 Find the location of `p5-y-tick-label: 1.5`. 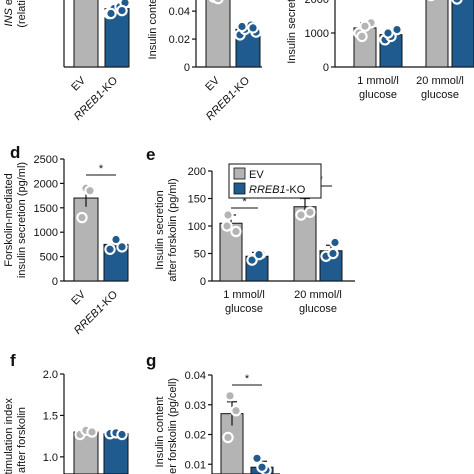

p5-y-tick-label: 1.5 is located at coordinates (50, 416).